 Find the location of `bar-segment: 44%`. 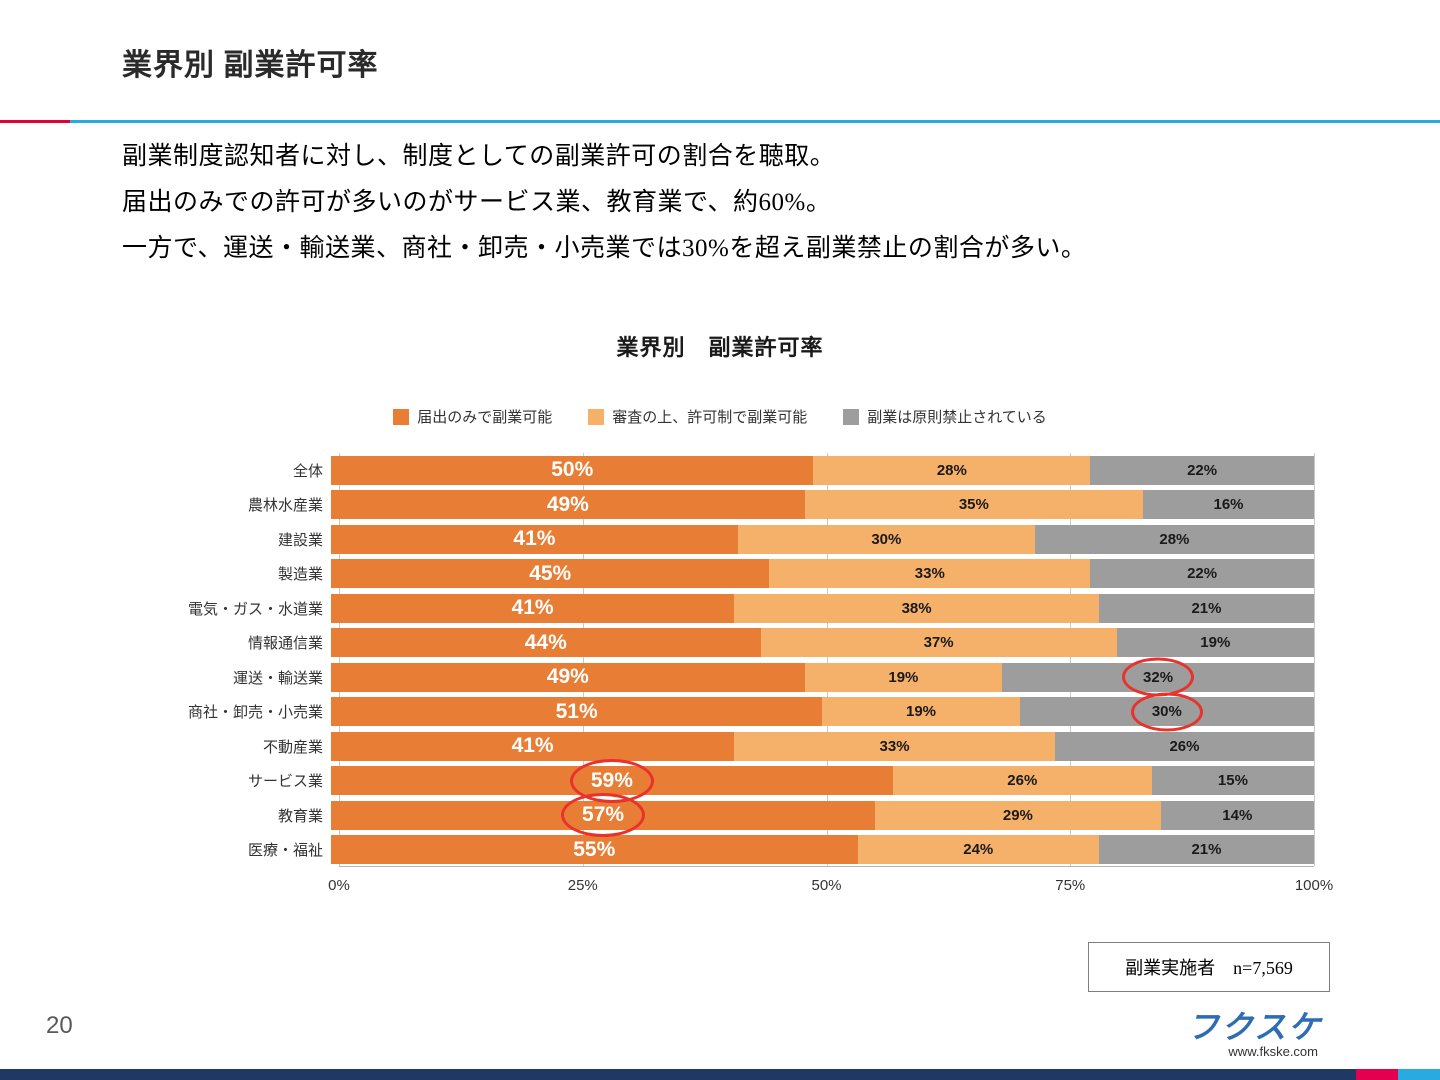

bar-segment: 44% is located at coordinates (546, 643).